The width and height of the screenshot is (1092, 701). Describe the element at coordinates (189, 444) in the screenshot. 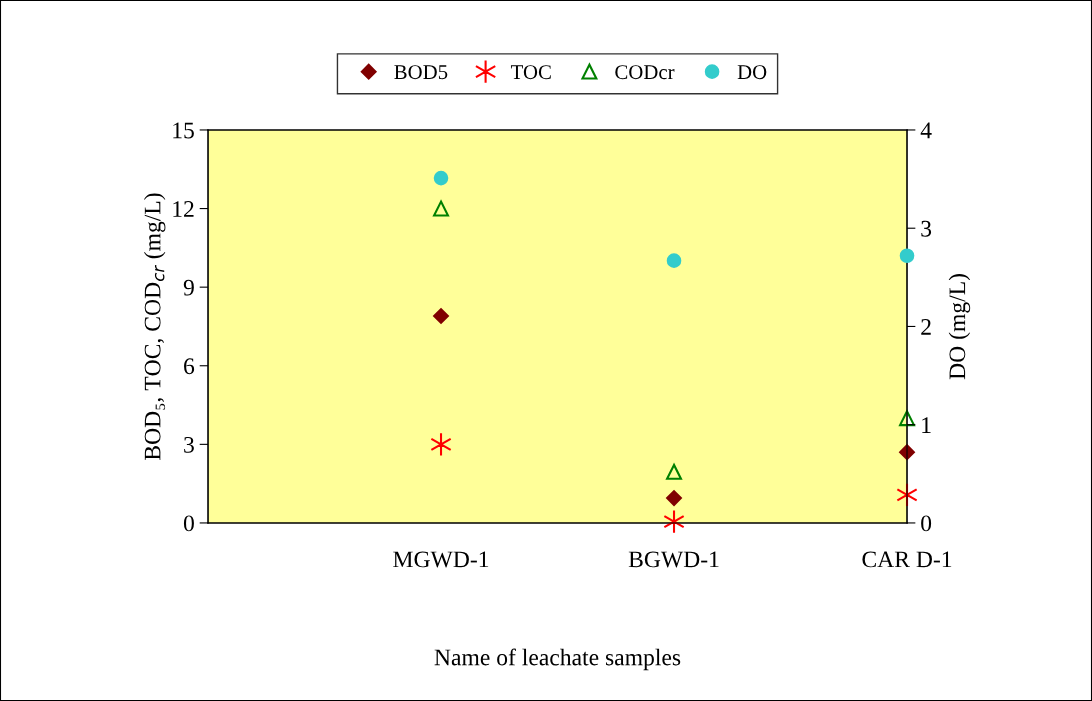

I see `y-tick-label: 3` at that location.